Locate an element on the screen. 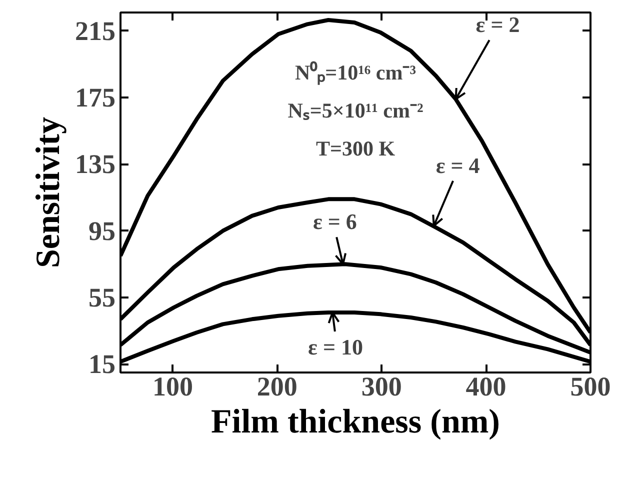 This screenshot has width=638, height=500. annotation: ε = 2 is located at coordinates (498, 25).